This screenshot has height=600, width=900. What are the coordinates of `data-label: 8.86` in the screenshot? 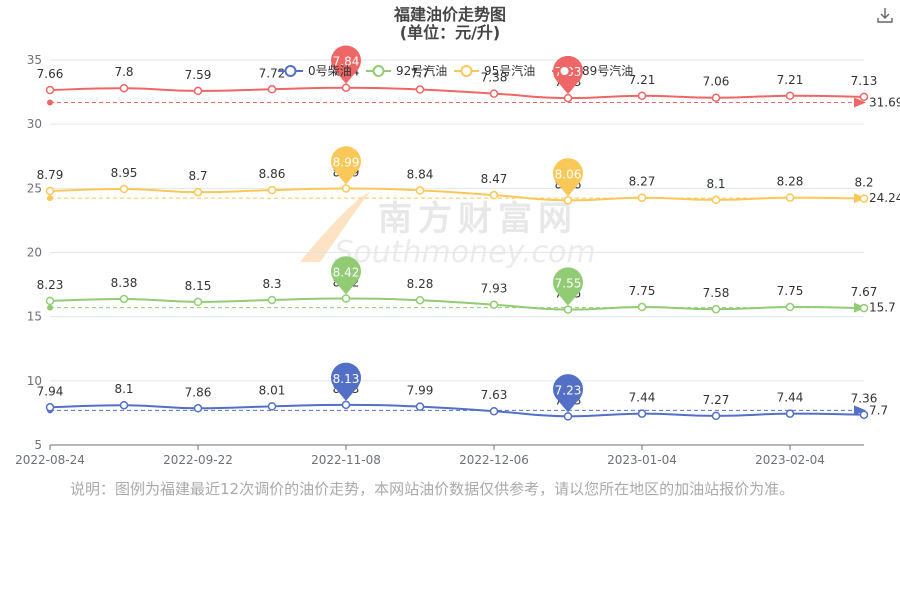 It's located at (272, 174).